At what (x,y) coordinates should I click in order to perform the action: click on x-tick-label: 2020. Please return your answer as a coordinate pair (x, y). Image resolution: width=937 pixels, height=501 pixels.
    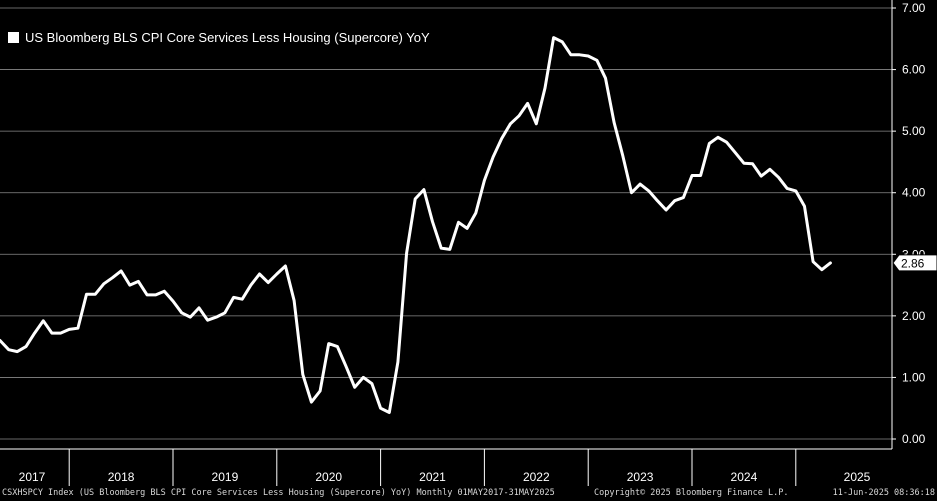
    Looking at the image, I should click on (328, 477).